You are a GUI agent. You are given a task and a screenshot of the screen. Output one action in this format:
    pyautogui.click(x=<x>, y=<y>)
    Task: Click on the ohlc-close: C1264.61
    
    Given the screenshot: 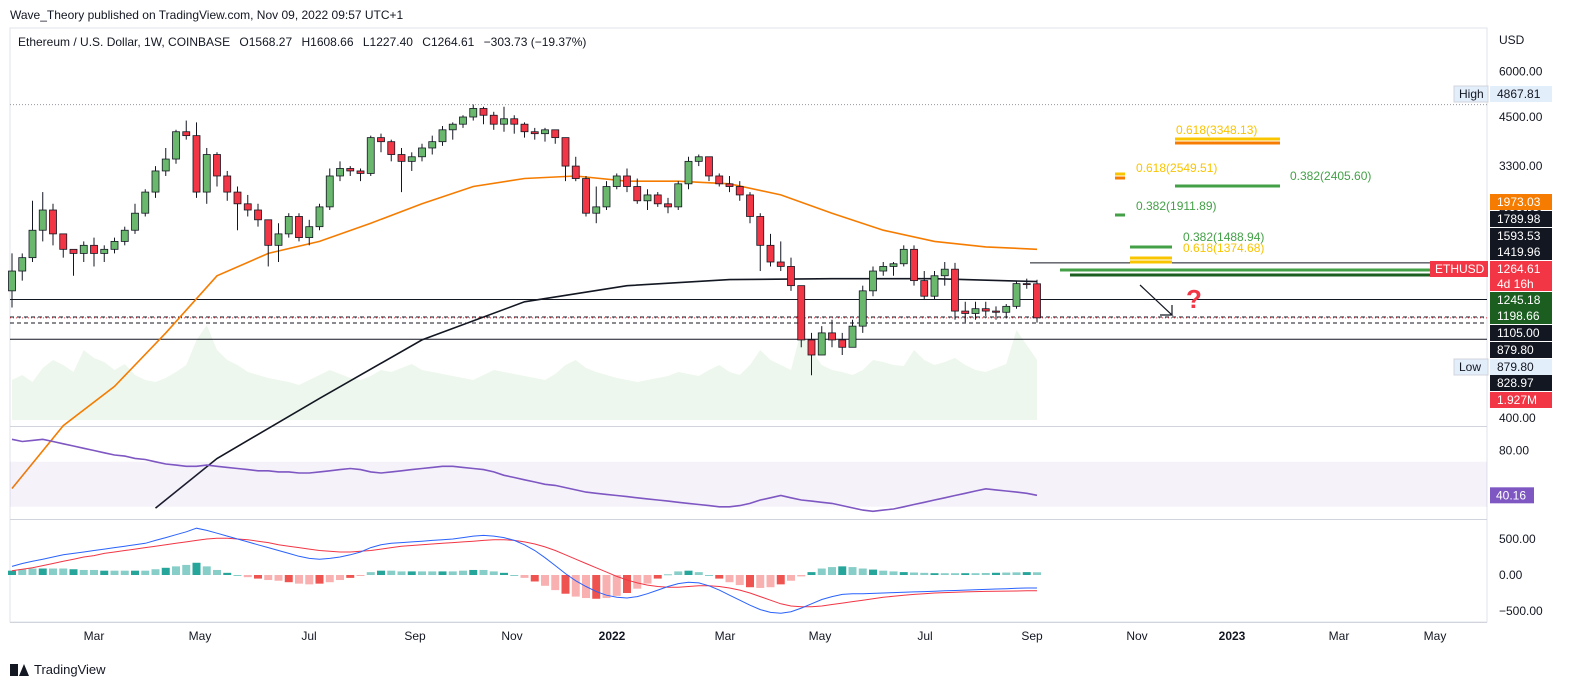 What is the action you would take?
    pyautogui.click(x=448, y=42)
    